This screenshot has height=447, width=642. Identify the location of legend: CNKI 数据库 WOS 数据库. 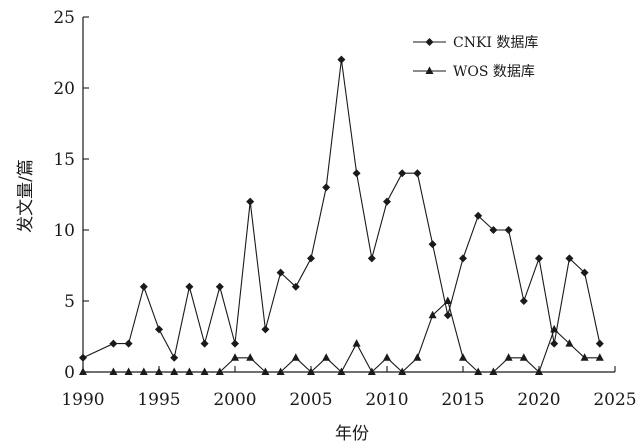
(475, 57).